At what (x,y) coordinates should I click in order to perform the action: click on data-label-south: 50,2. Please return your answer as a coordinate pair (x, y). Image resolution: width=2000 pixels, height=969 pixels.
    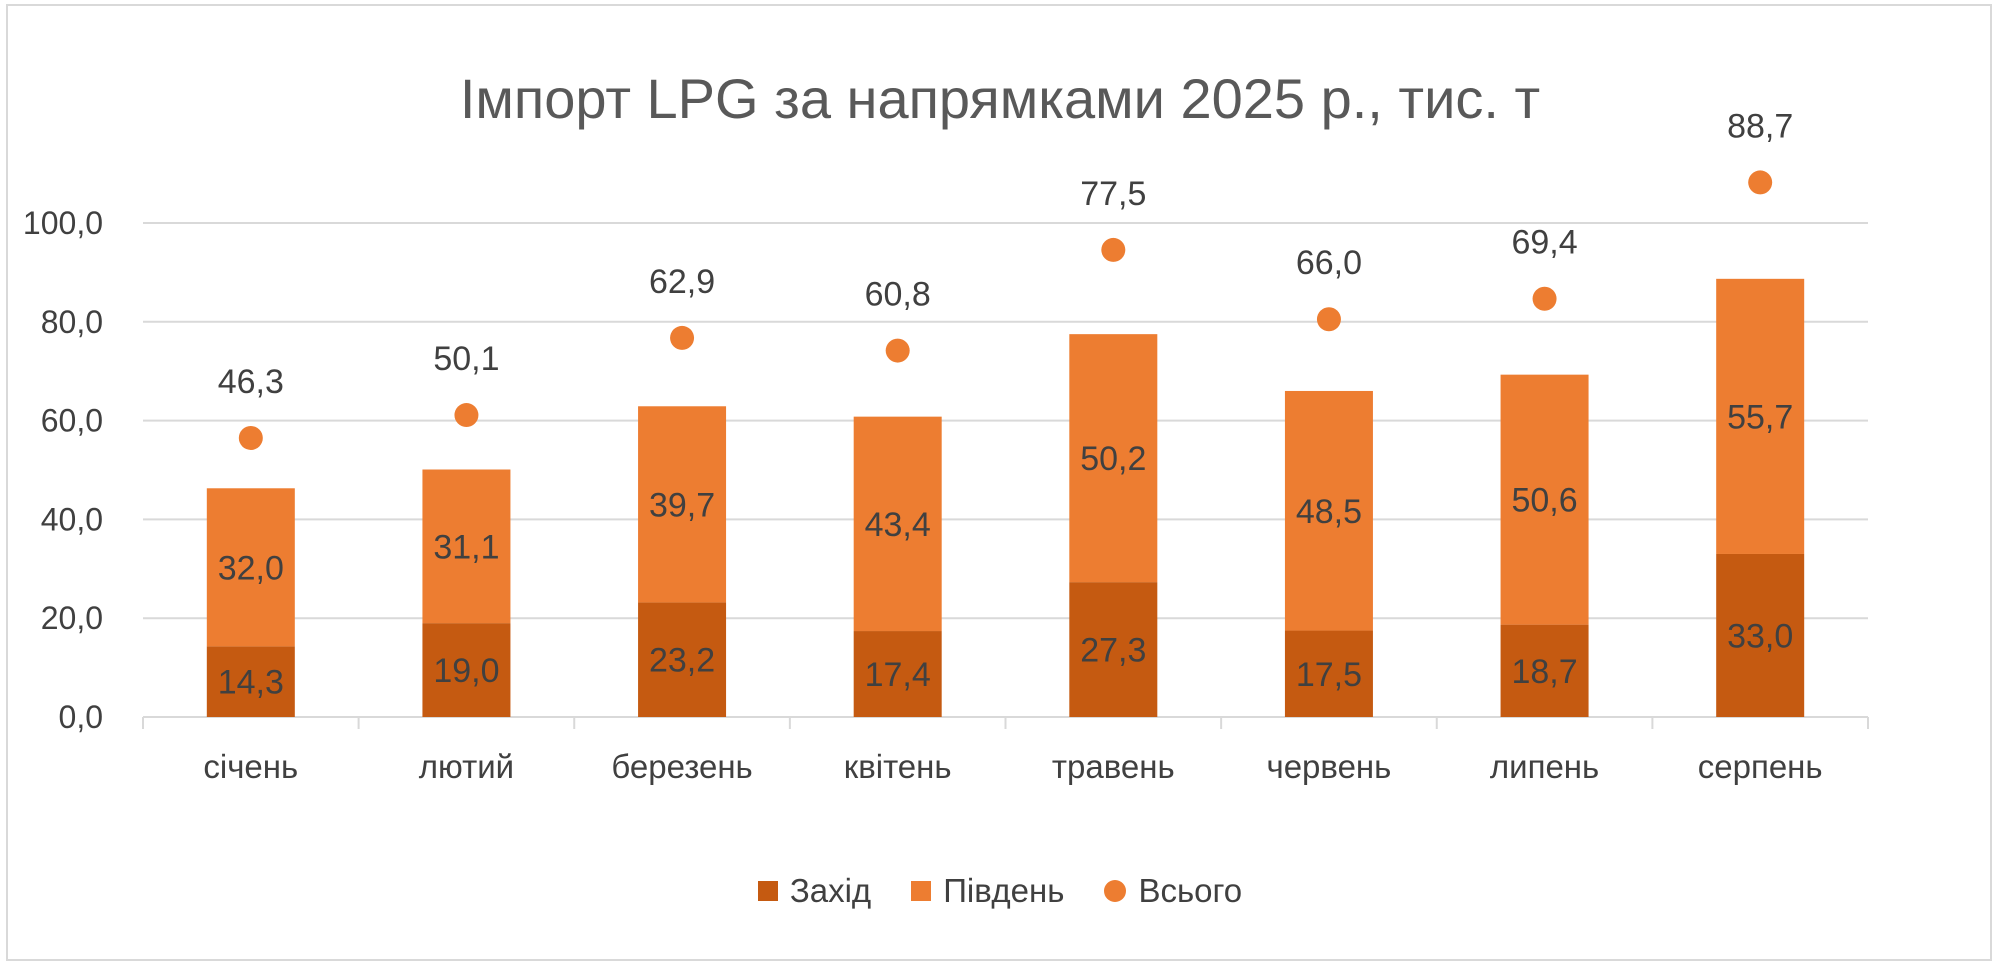
    Looking at the image, I should click on (1113, 459).